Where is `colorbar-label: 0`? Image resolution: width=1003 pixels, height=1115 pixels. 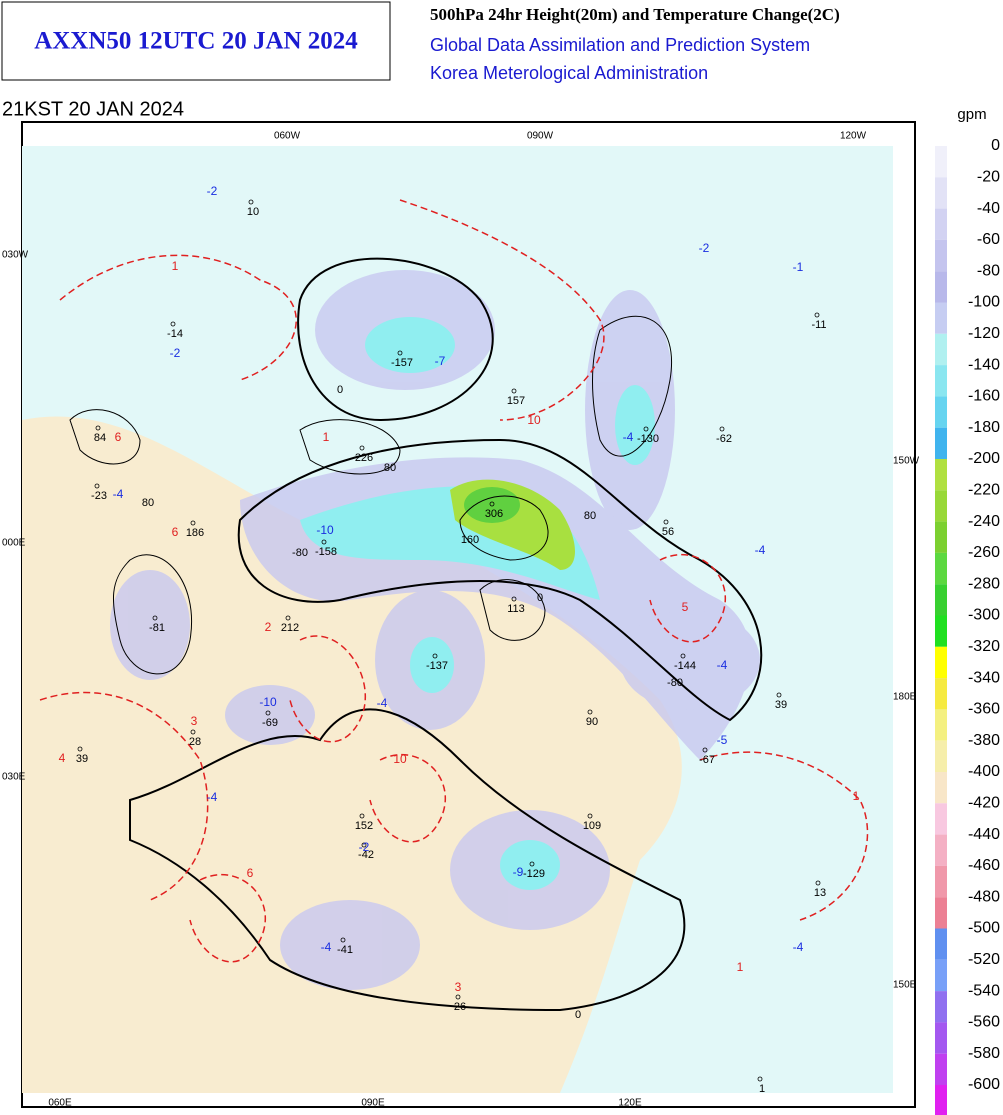
colorbar-label: 0 is located at coordinates (995, 145).